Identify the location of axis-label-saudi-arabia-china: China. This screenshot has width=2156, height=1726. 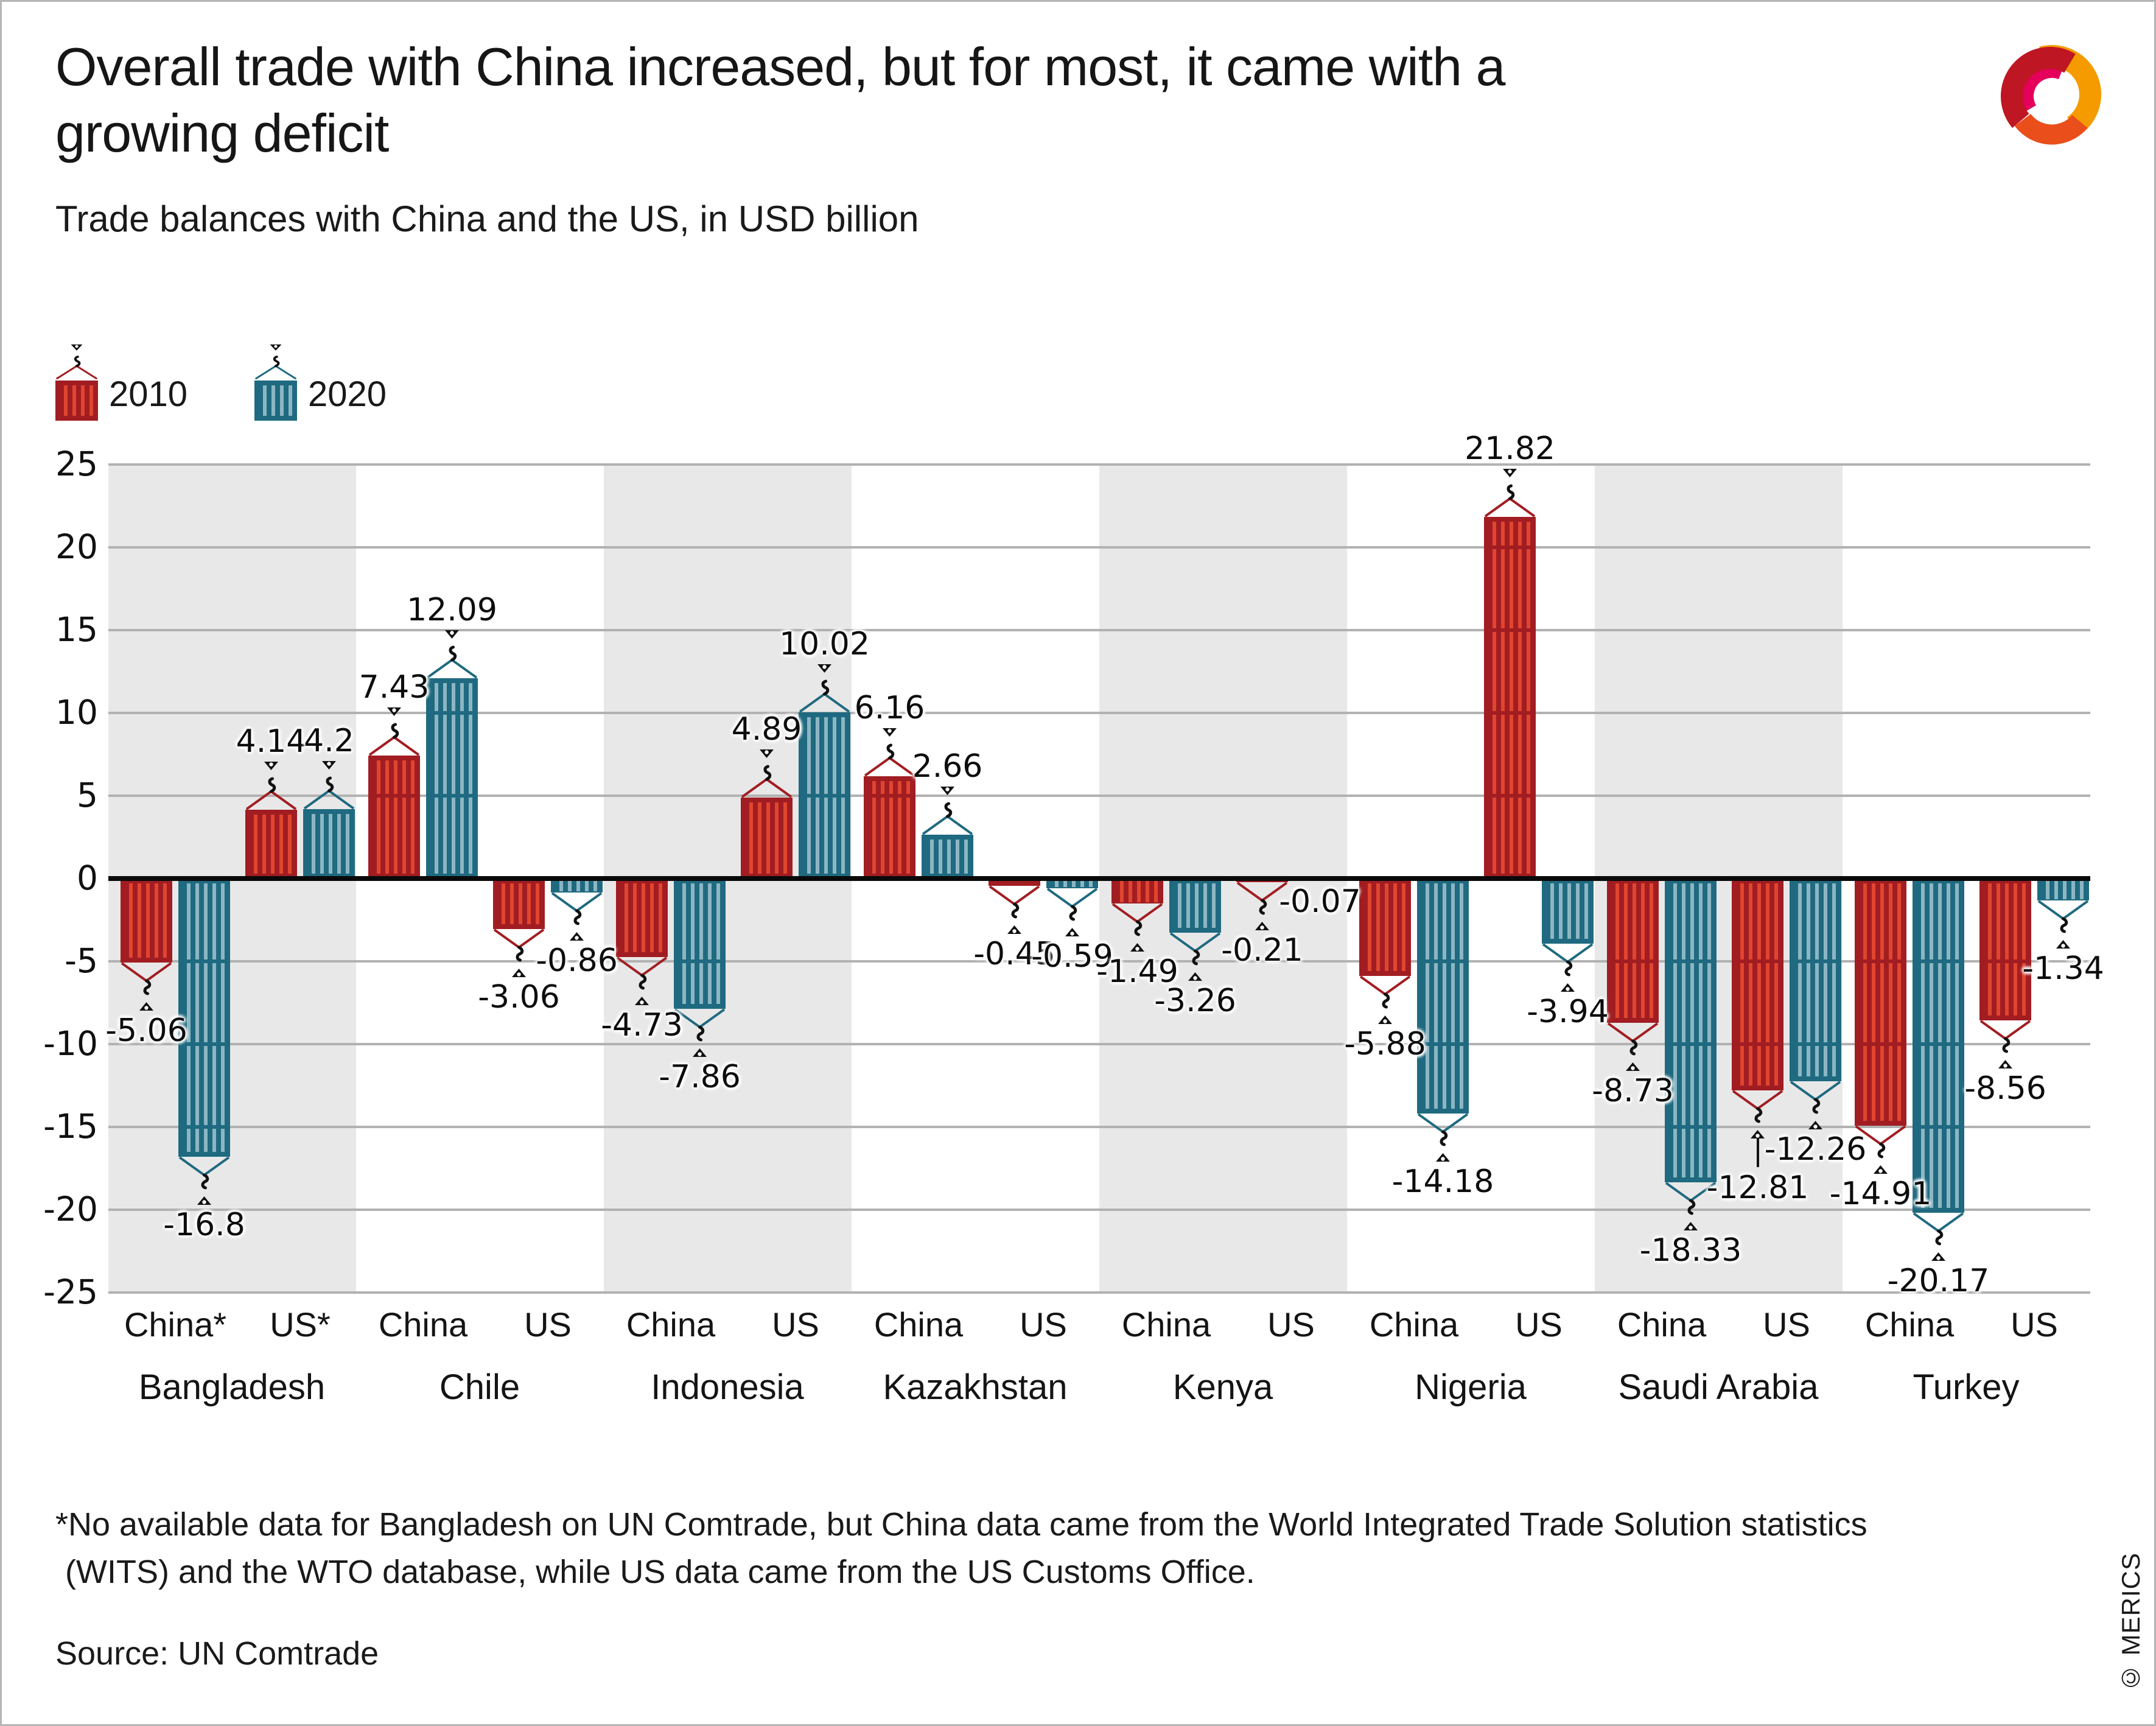
(1662, 1324).